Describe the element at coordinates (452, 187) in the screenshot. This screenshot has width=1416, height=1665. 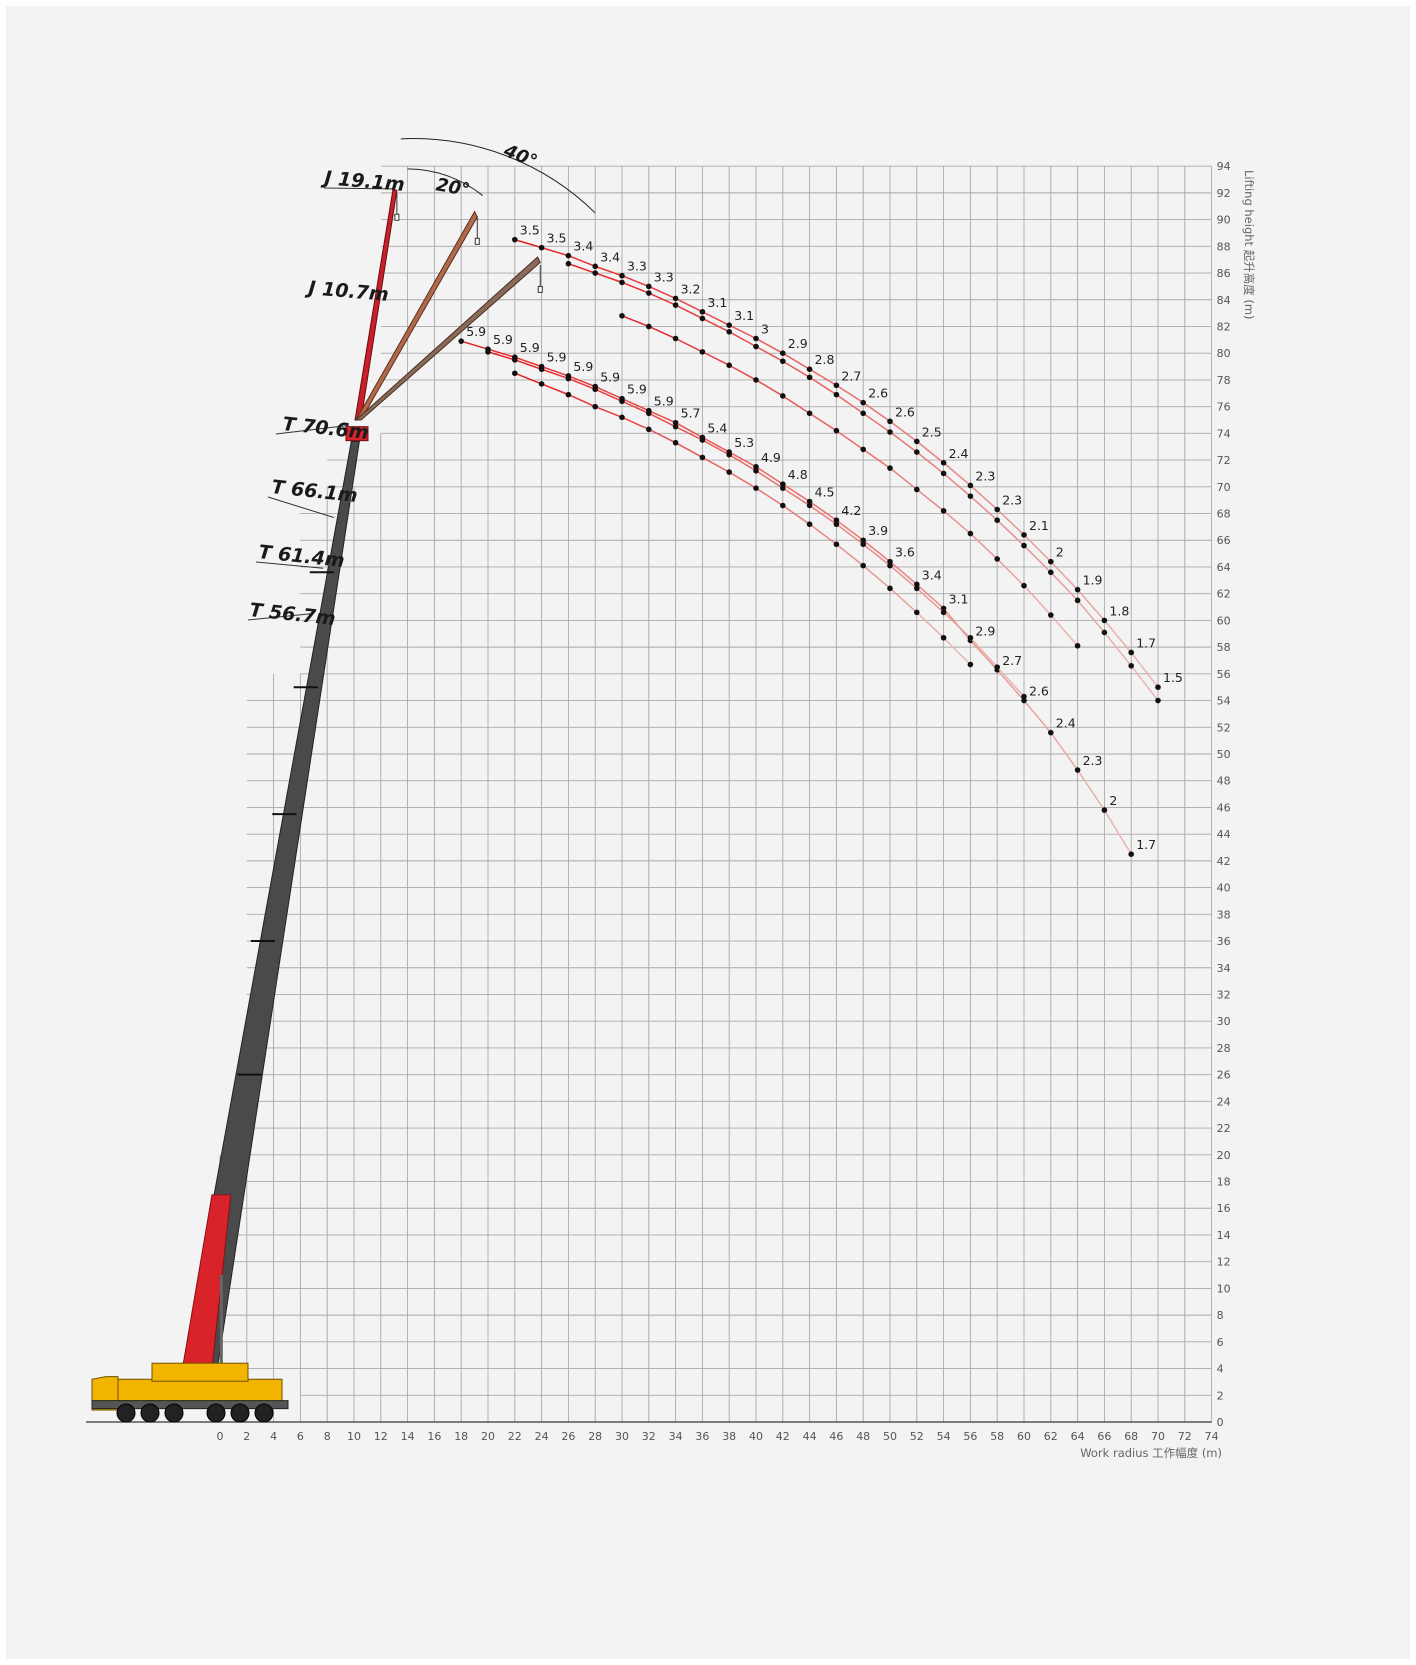
I see `angle-20-label: 20°` at that location.